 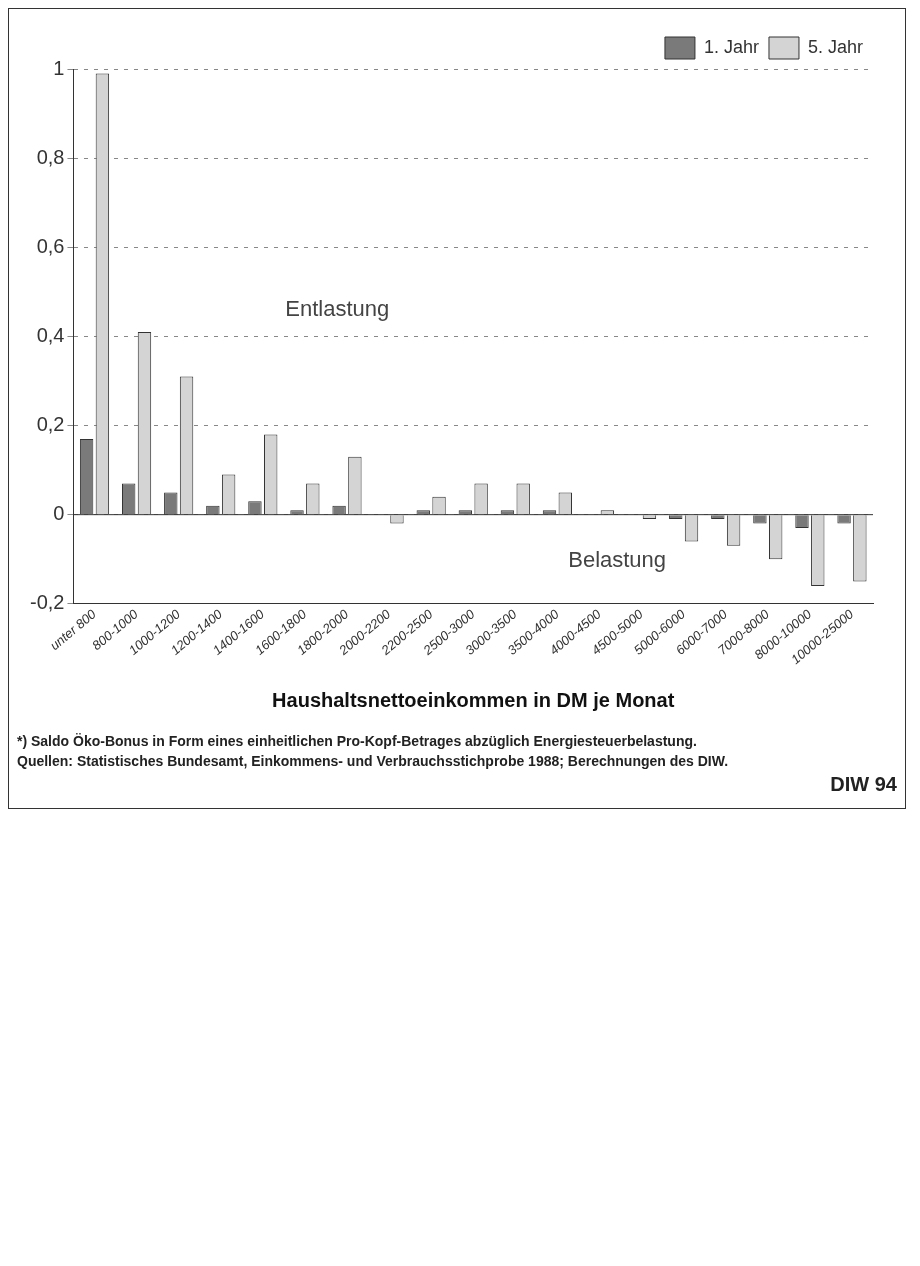 What do you see at coordinates (357, 741) in the screenshot?
I see `text: *) Saldo Öko-Bonus in Form eines einheitlichen Pro-Kopf-Betrages abzüglich Energiesteuerbelastung.` at bounding box center [357, 741].